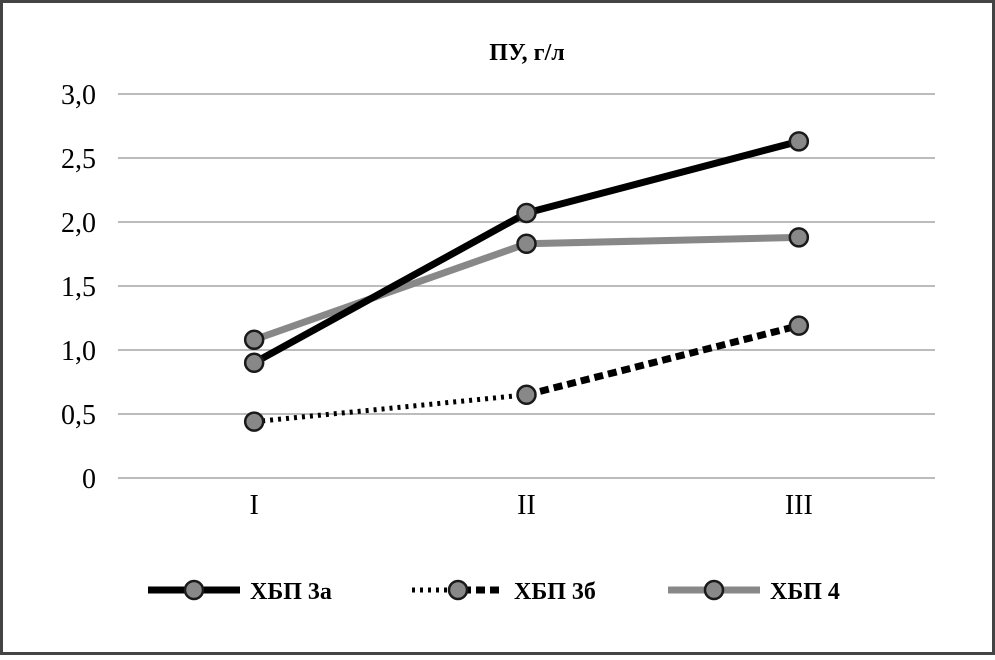 Image resolution: width=995 pixels, height=660 pixels. Describe the element at coordinates (799, 505) in the screenshot. I see `x-tick-label: III` at that location.